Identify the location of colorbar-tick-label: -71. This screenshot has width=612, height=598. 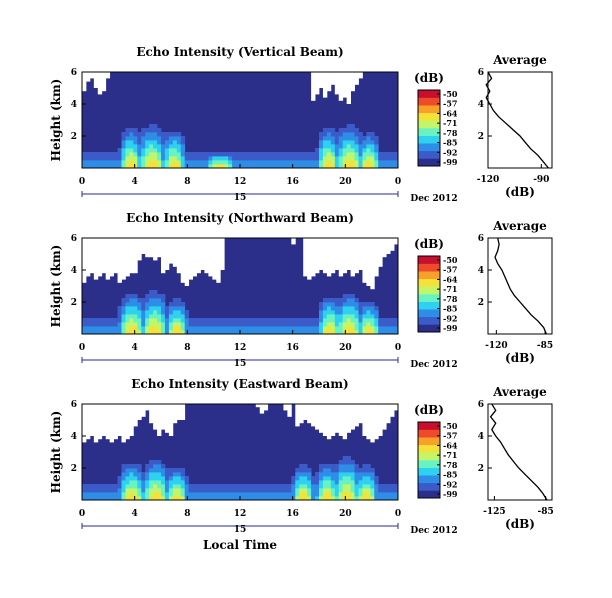
(450, 455).